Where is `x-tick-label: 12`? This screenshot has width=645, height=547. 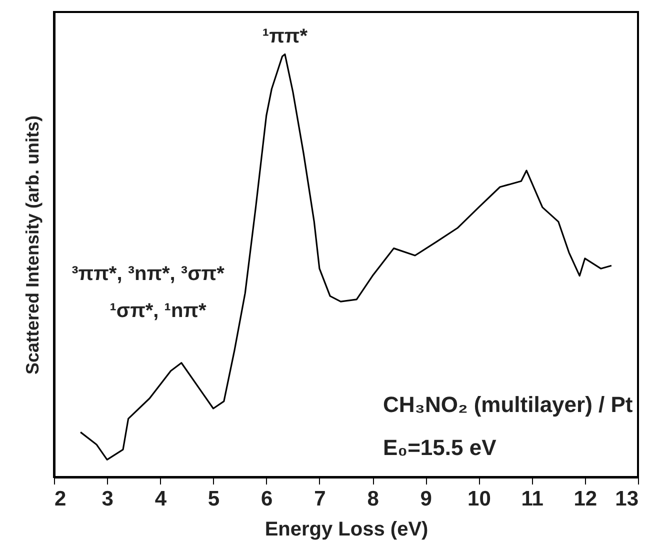
x-tick-label: 12 is located at coordinates (586, 499).